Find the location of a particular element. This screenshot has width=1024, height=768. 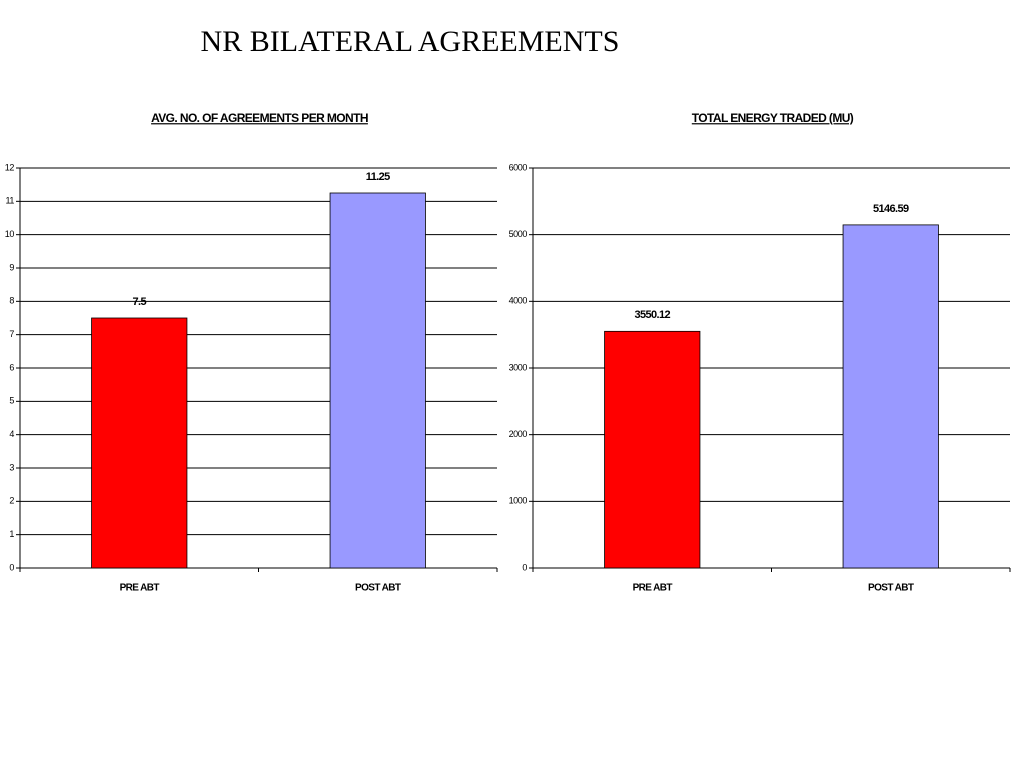

y-tick-label: 5 is located at coordinates (11, 401).